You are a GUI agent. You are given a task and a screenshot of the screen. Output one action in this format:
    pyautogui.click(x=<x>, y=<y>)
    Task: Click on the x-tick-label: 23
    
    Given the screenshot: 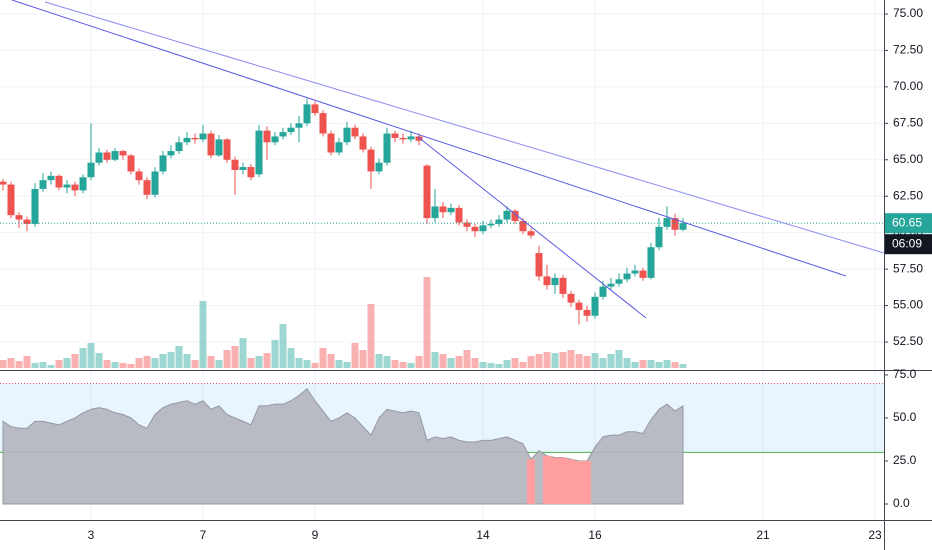 What is the action you would take?
    pyautogui.click(x=875, y=535)
    